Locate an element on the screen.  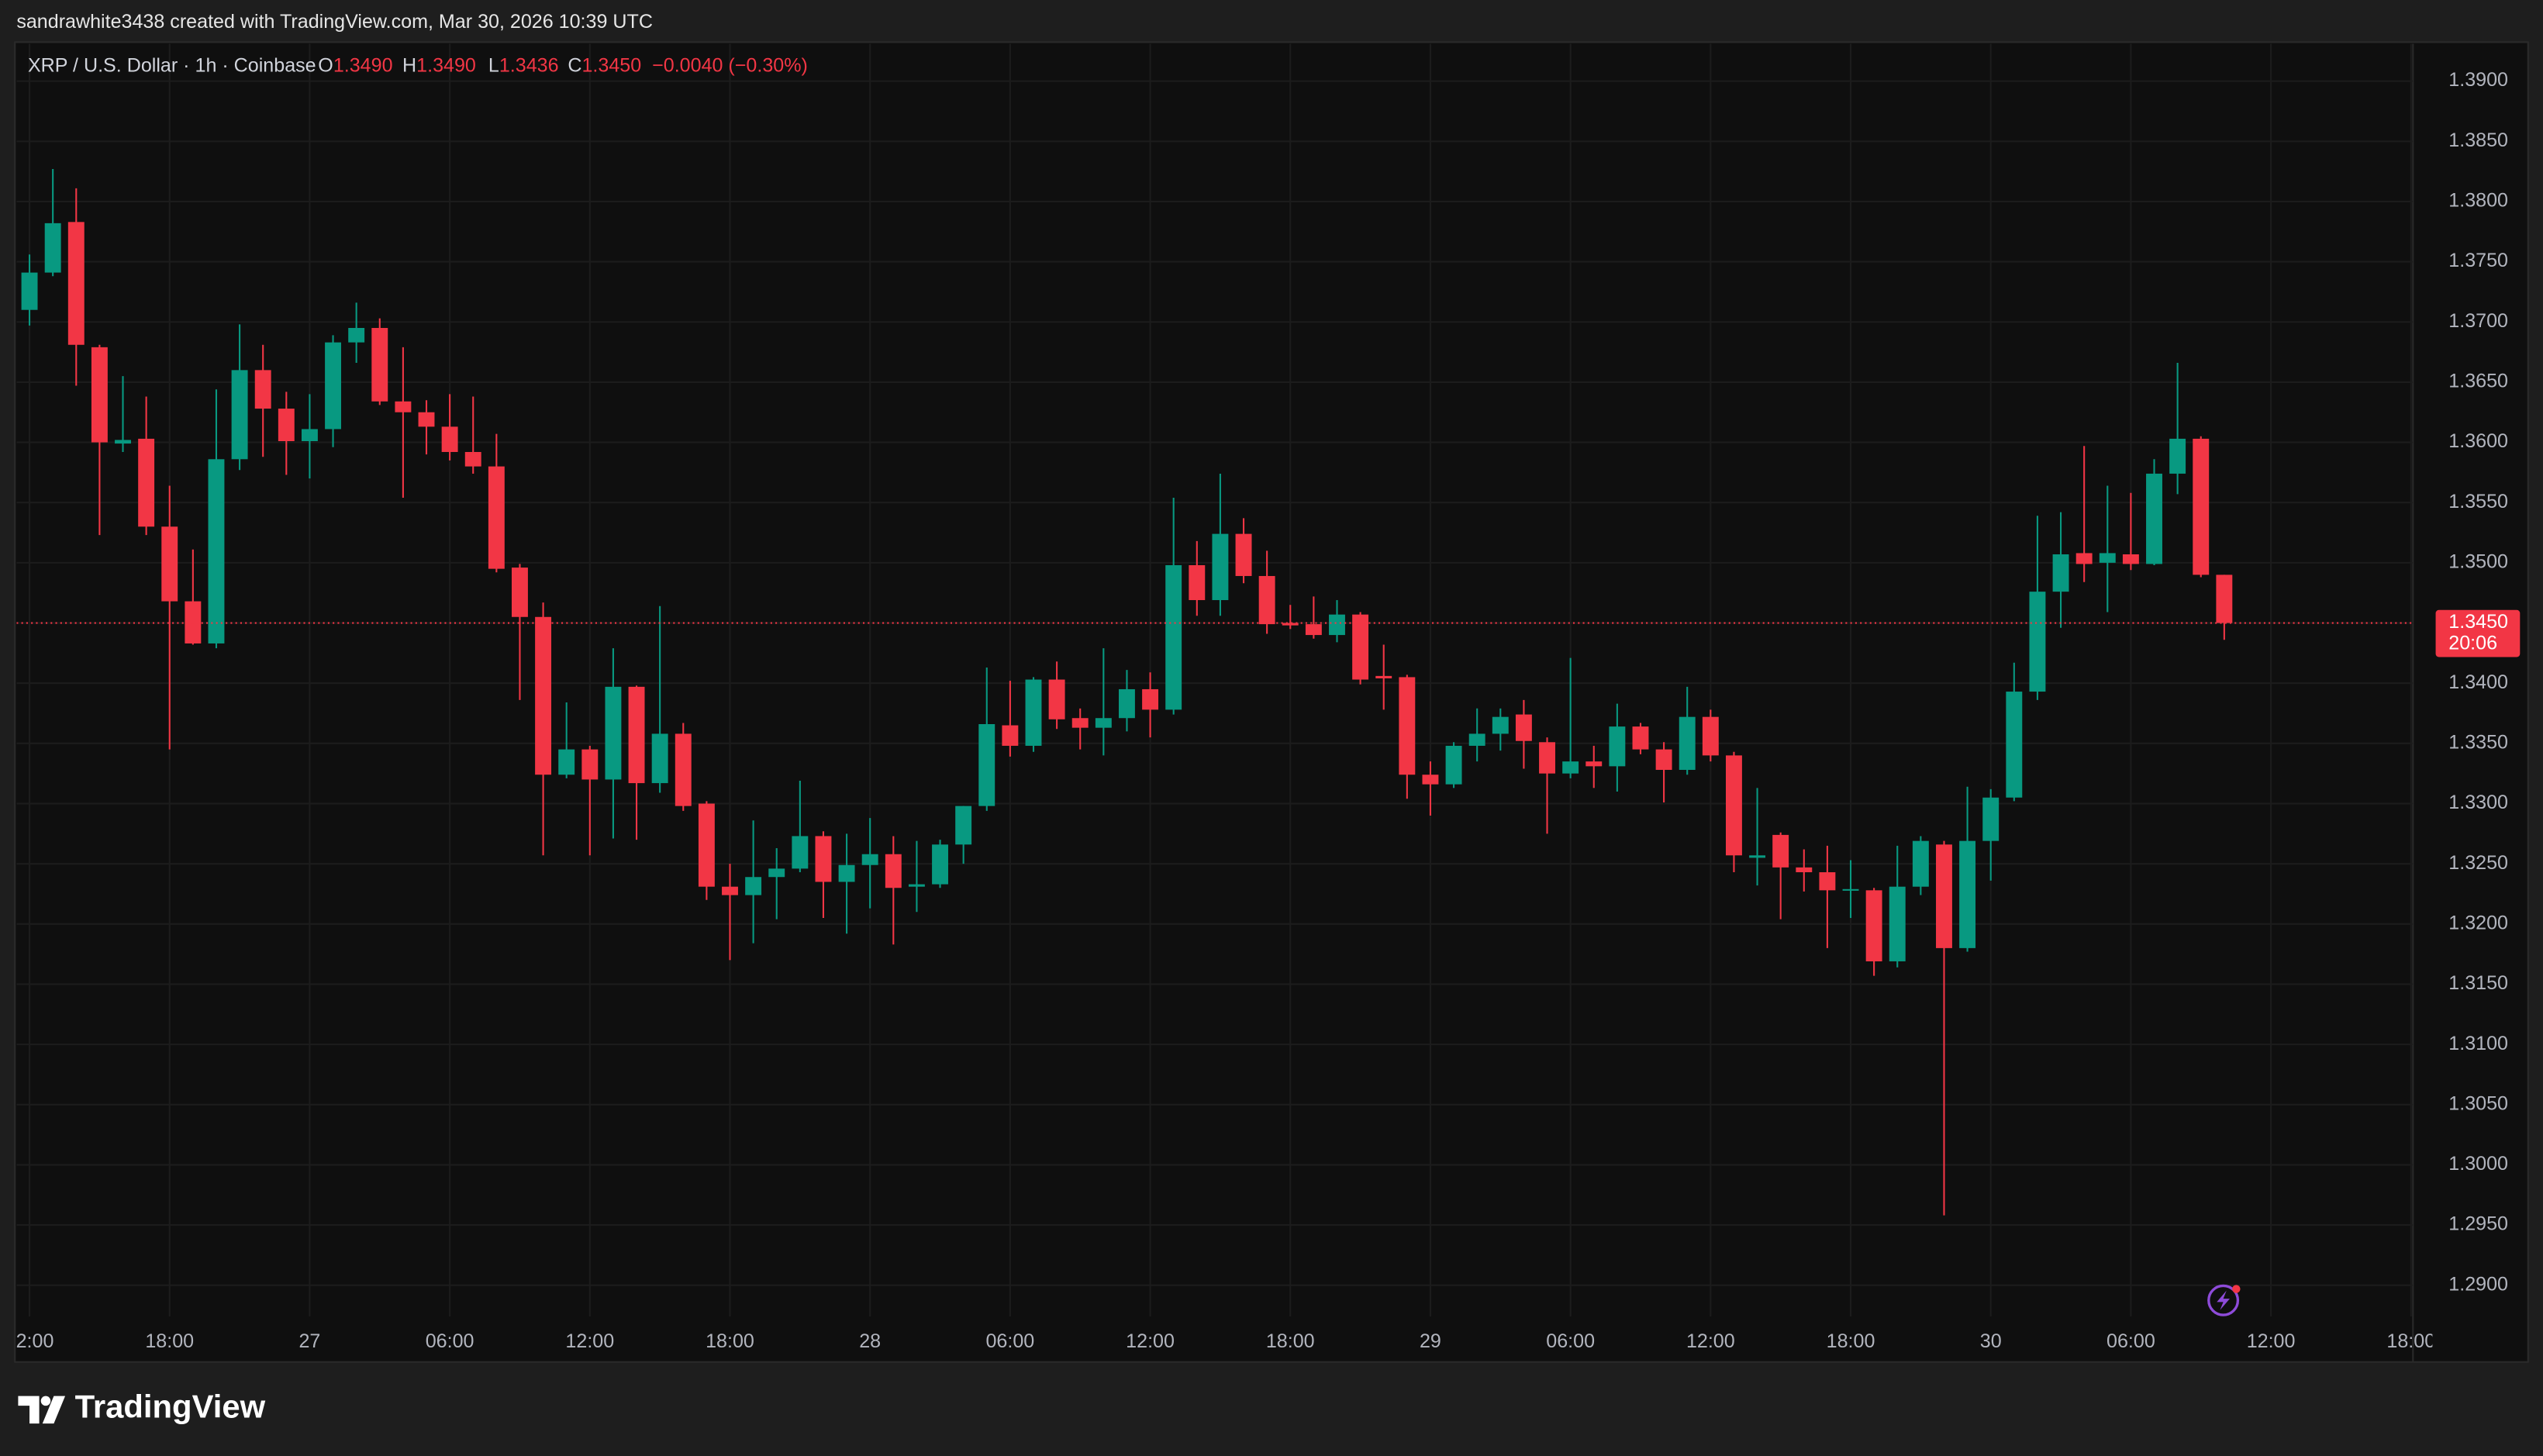
icon-bolt is located at coordinates (2223, 1300).